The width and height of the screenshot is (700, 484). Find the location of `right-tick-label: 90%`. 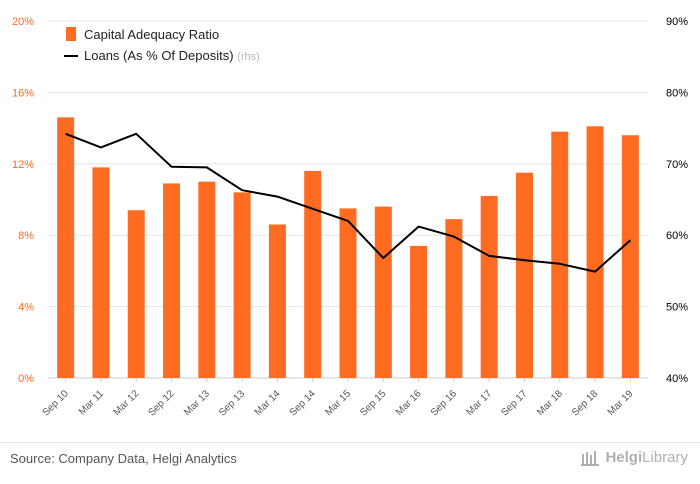

right-tick-label: 90% is located at coordinates (677, 22).